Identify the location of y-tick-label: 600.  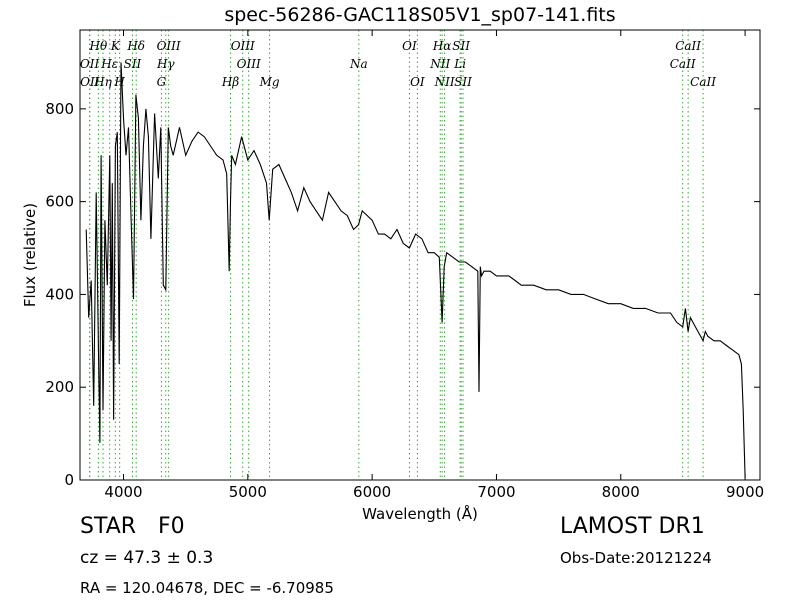
(59, 202).